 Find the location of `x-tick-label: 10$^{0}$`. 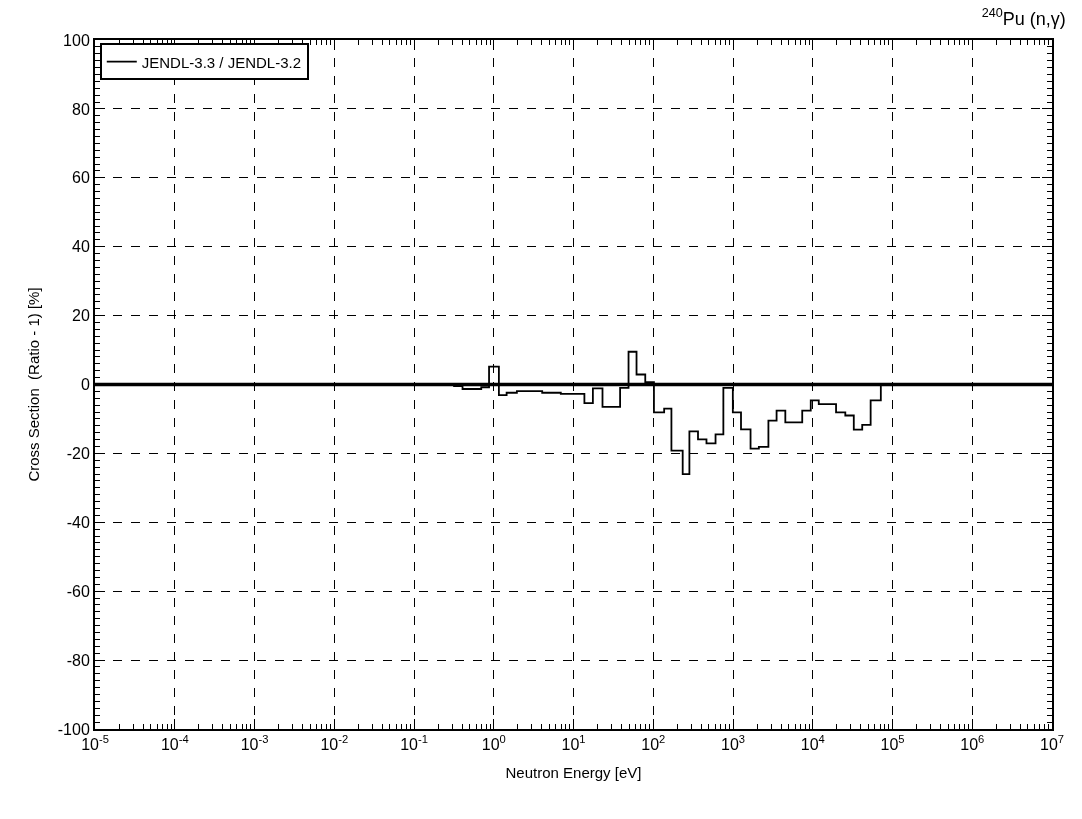

x-tick-label: 10$^{0}$ is located at coordinates (493, 743).